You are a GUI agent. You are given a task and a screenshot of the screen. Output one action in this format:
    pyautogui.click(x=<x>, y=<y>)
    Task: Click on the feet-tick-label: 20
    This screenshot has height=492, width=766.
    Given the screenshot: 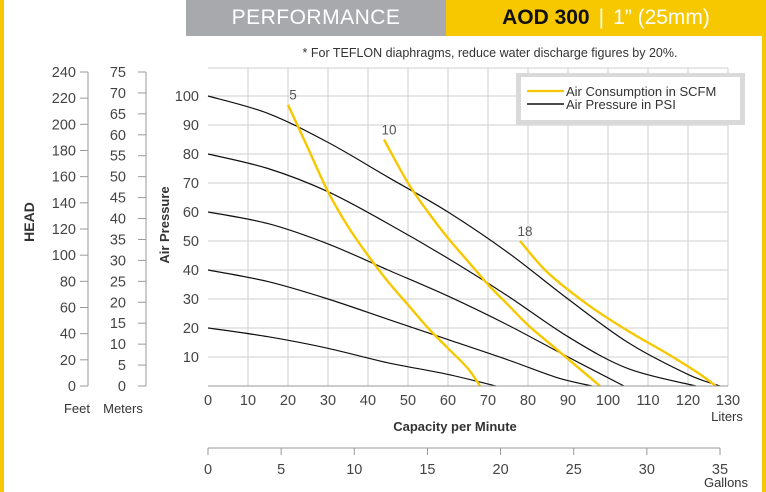 What is the action you would take?
    pyautogui.click(x=68, y=361)
    